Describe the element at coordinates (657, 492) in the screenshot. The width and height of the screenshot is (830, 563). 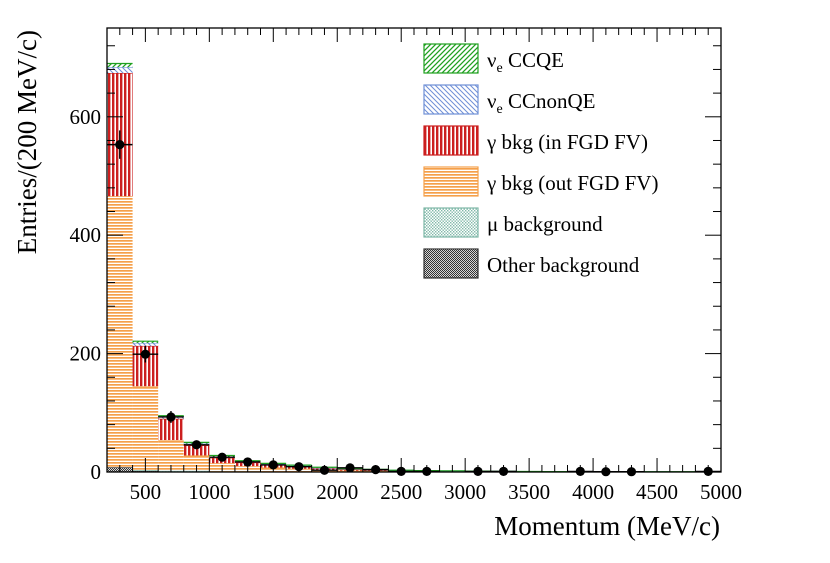
I see `x-tick-label: 4500` at that location.